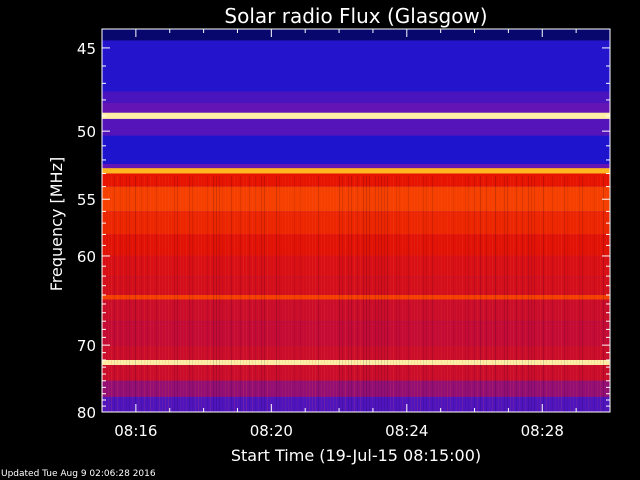 The width and height of the screenshot is (640, 480). I want to click on x-axis-label: Start Time (19-Jul-15 08:15:00), so click(356, 455).